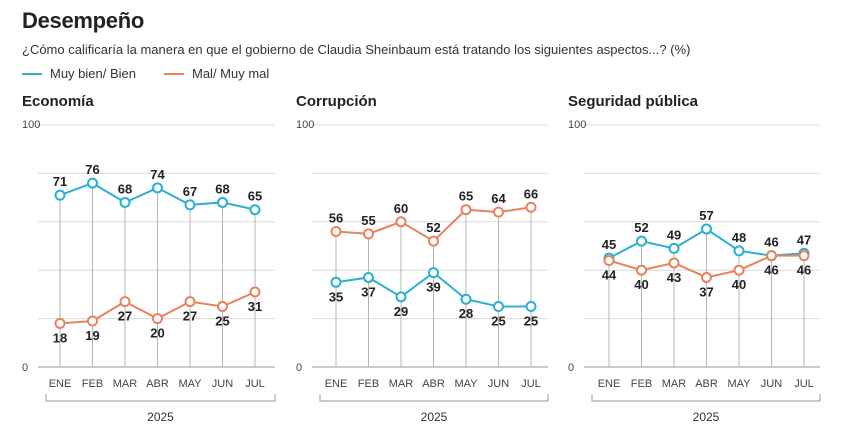 This screenshot has width=845, height=446. Describe the element at coordinates (83, 20) in the screenshot. I see `page-title: Desempeño` at that location.